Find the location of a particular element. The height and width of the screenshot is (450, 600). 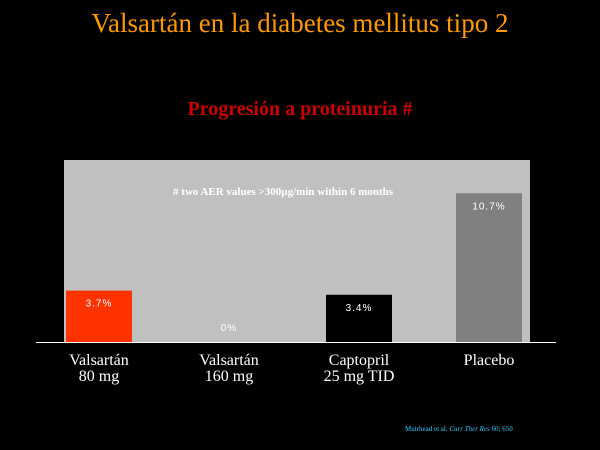

bar-value-label-3: 3.4% is located at coordinates (359, 308).